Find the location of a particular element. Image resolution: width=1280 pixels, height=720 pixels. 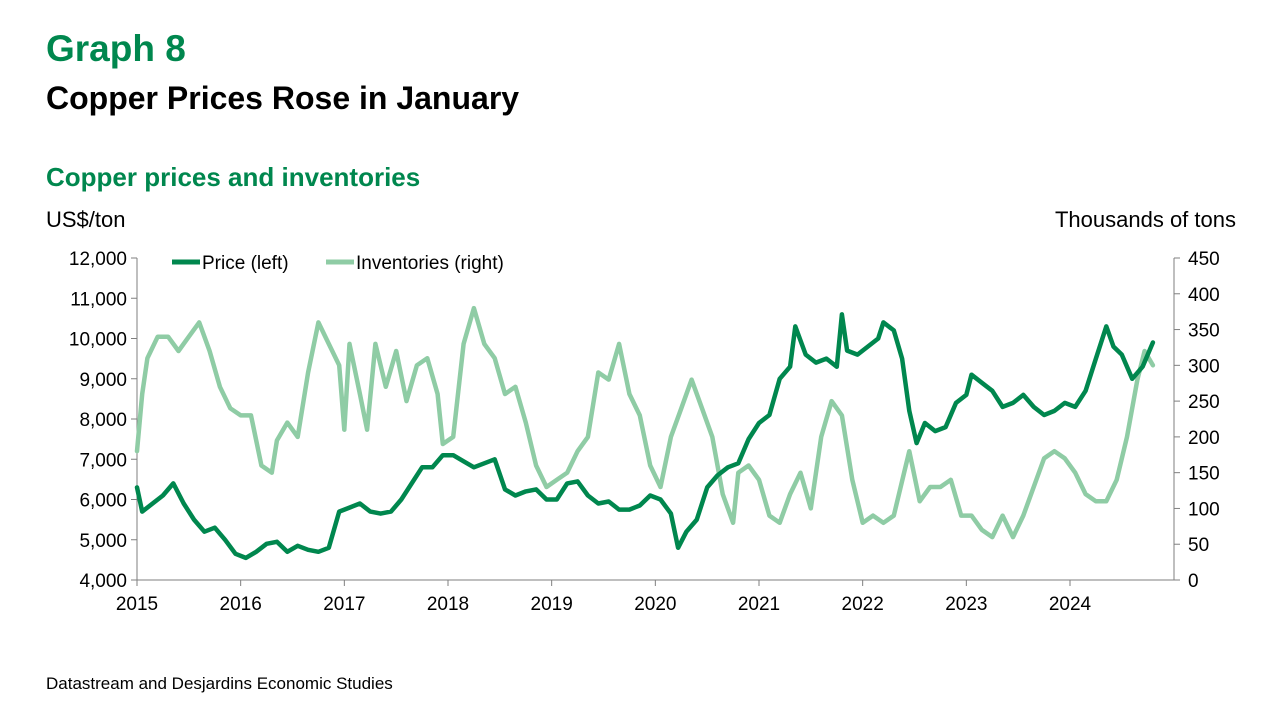

graph-title: Copper Prices Rose in January is located at coordinates (283, 98).